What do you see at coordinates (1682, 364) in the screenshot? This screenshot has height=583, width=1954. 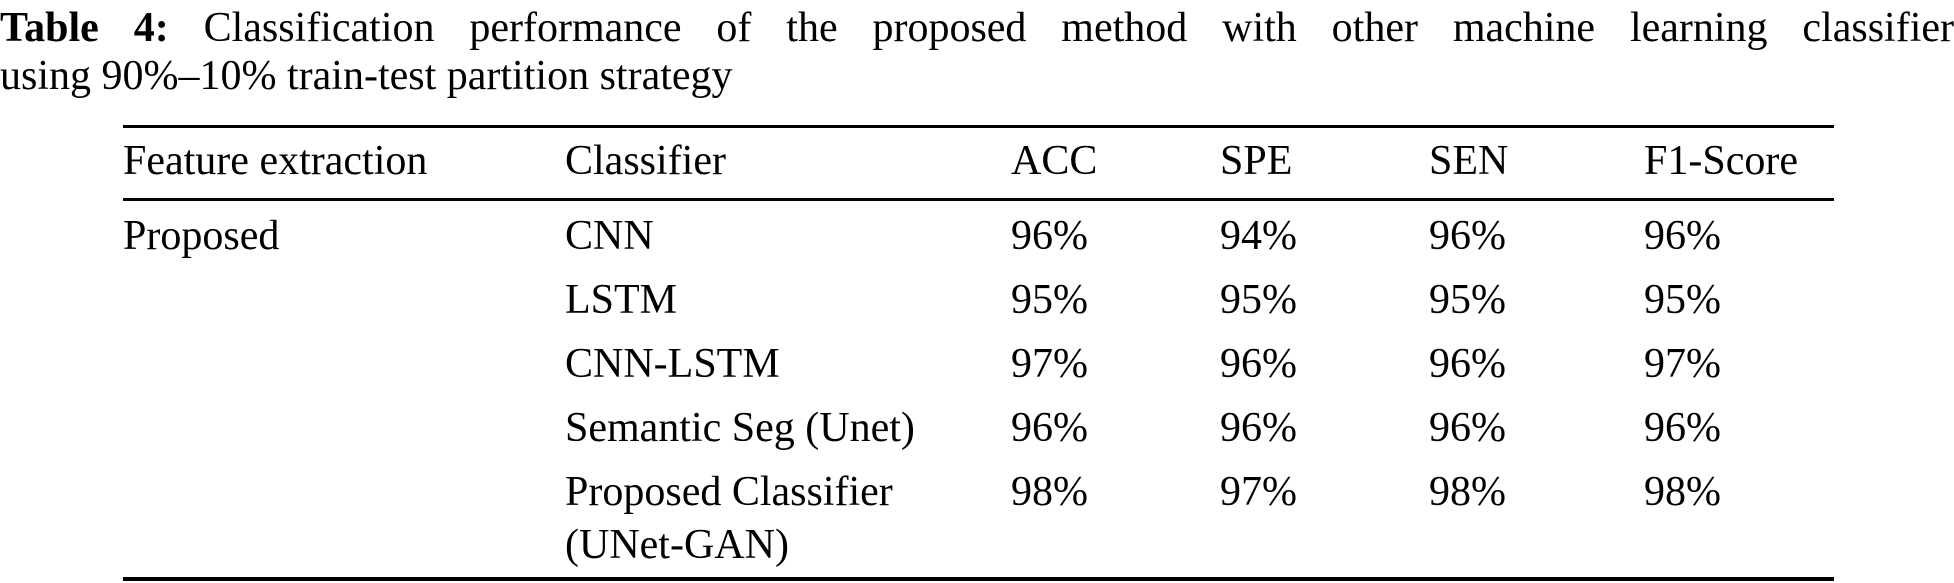 I see `cell-f1: 97%` at bounding box center [1682, 364].